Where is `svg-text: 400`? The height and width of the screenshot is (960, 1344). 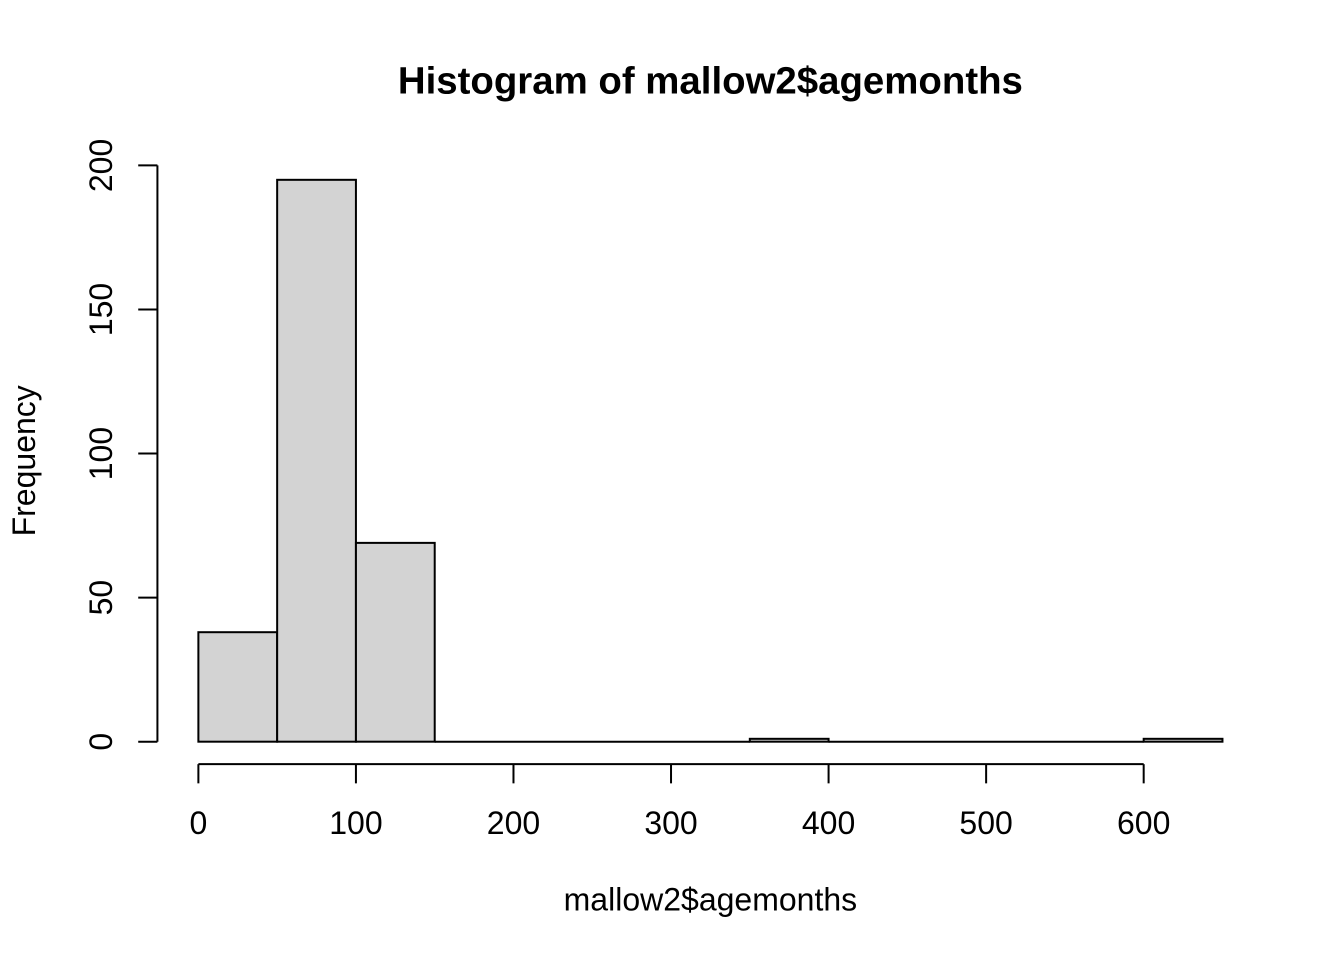
svg-text: 400 is located at coordinates (828, 823).